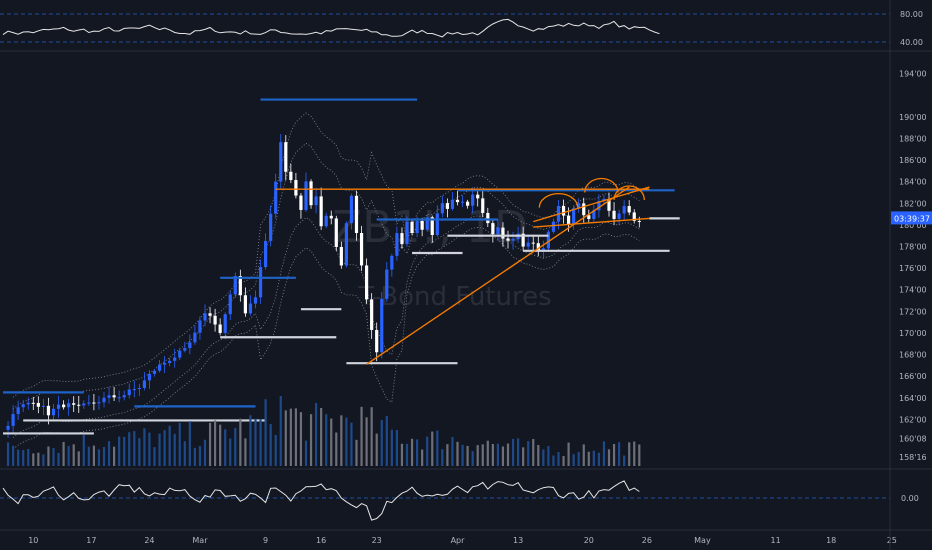 The height and width of the screenshot is (550, 932). I want to click on current-price-badge, so click(911, 218).